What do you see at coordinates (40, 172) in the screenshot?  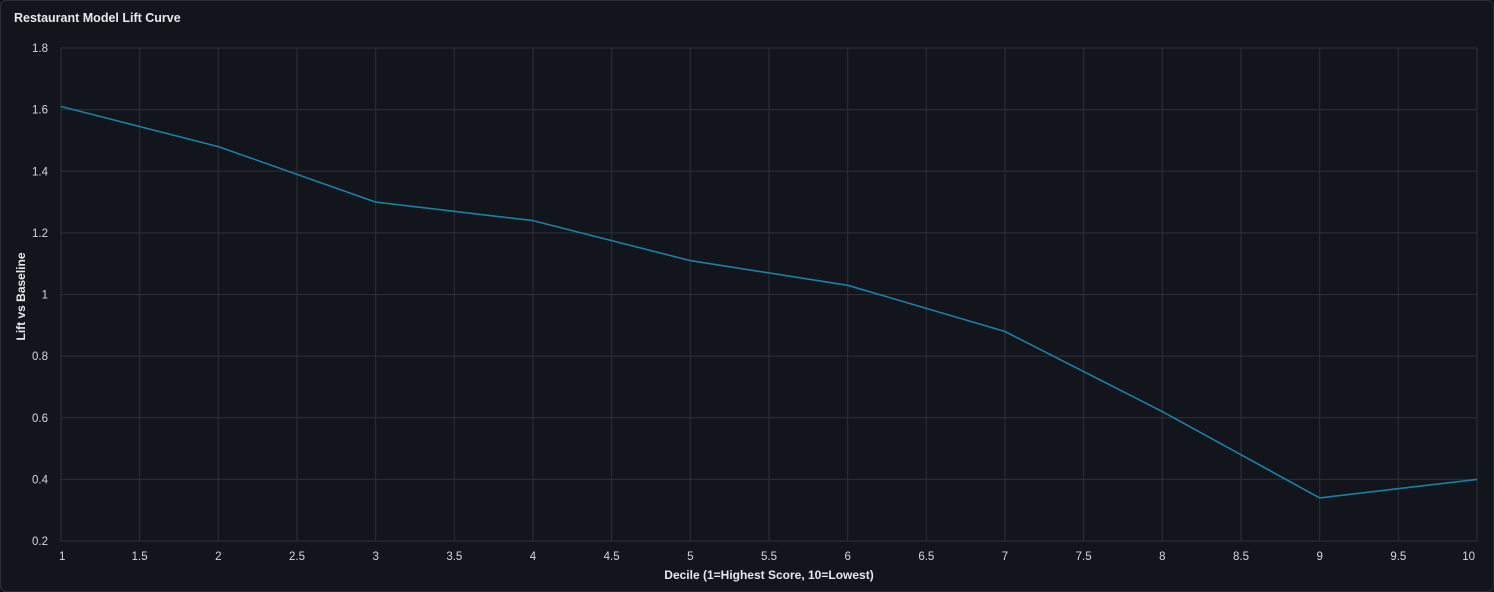 I see `y-tick-label: 1.4` at bounding box center [40, 172].